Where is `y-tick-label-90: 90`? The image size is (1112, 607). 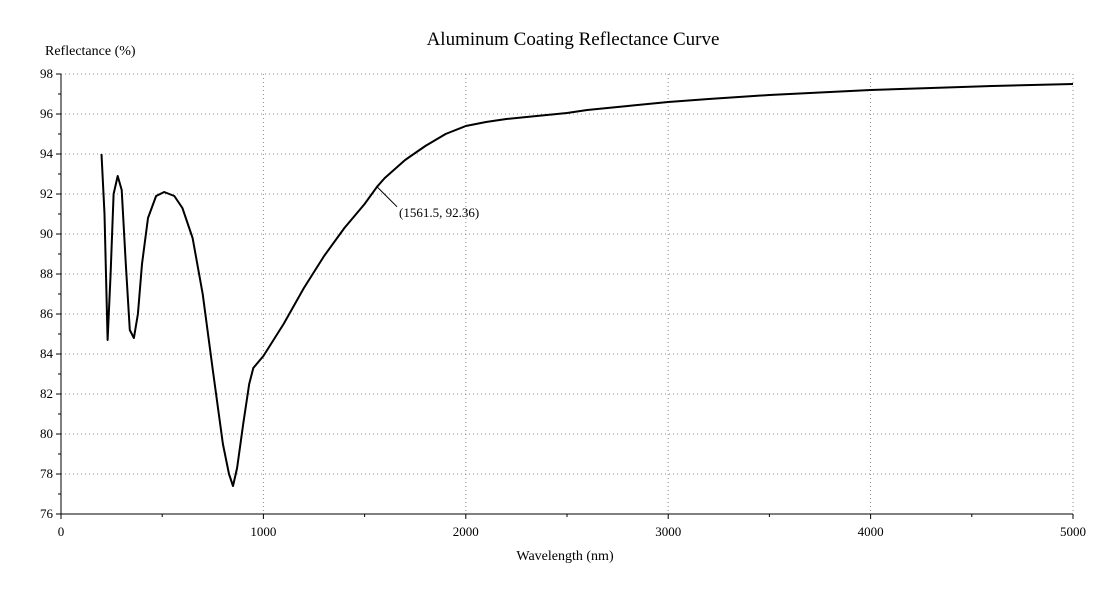 y-tick-label-90: 90 is located at coordinates (46, 233).